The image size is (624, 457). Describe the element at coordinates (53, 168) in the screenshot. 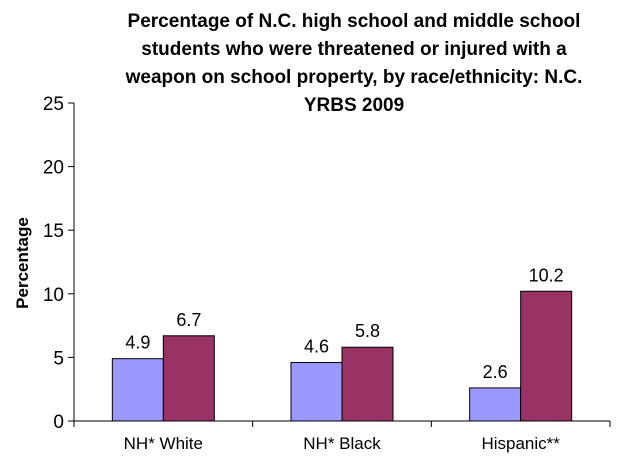

I see `y-tick-label-4: 20` at that location.